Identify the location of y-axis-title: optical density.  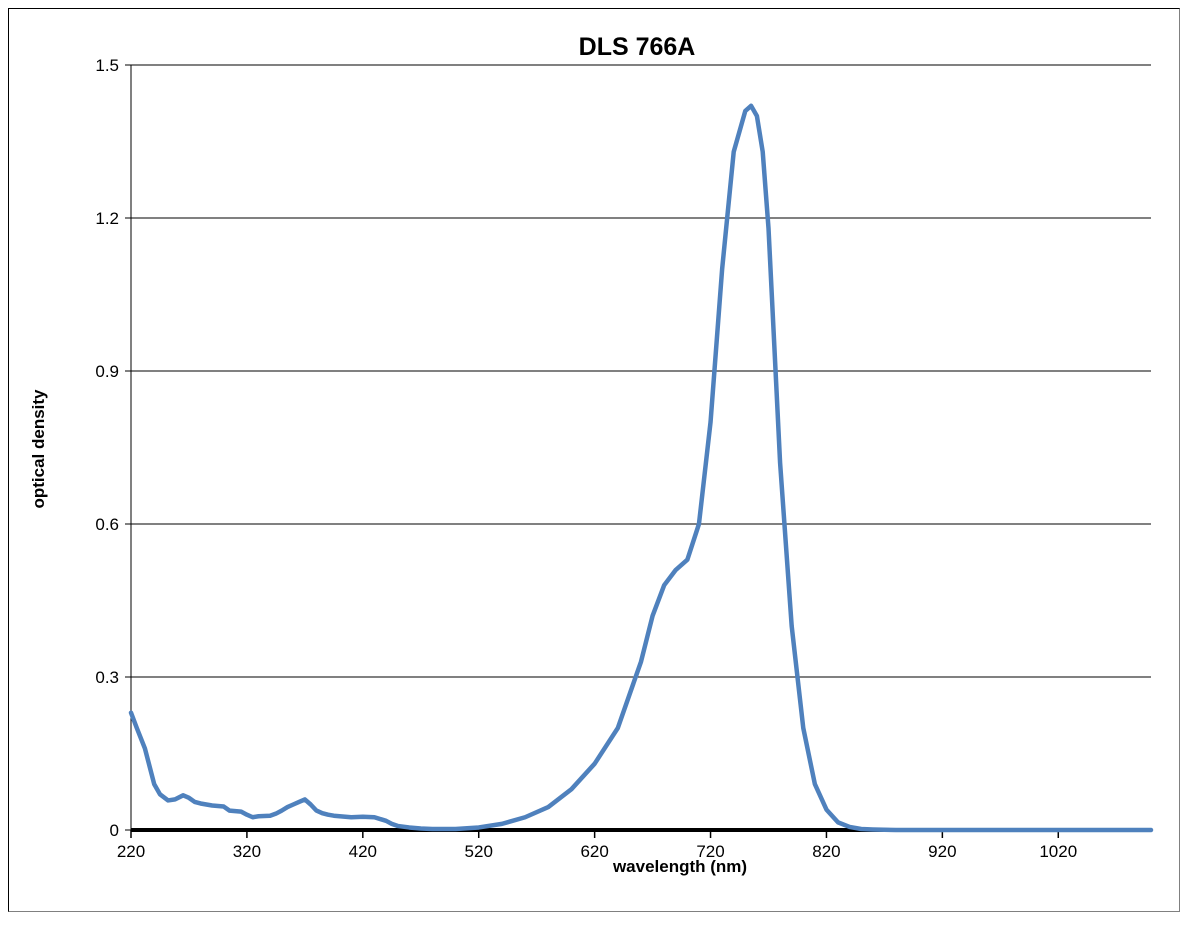
(38, 449).